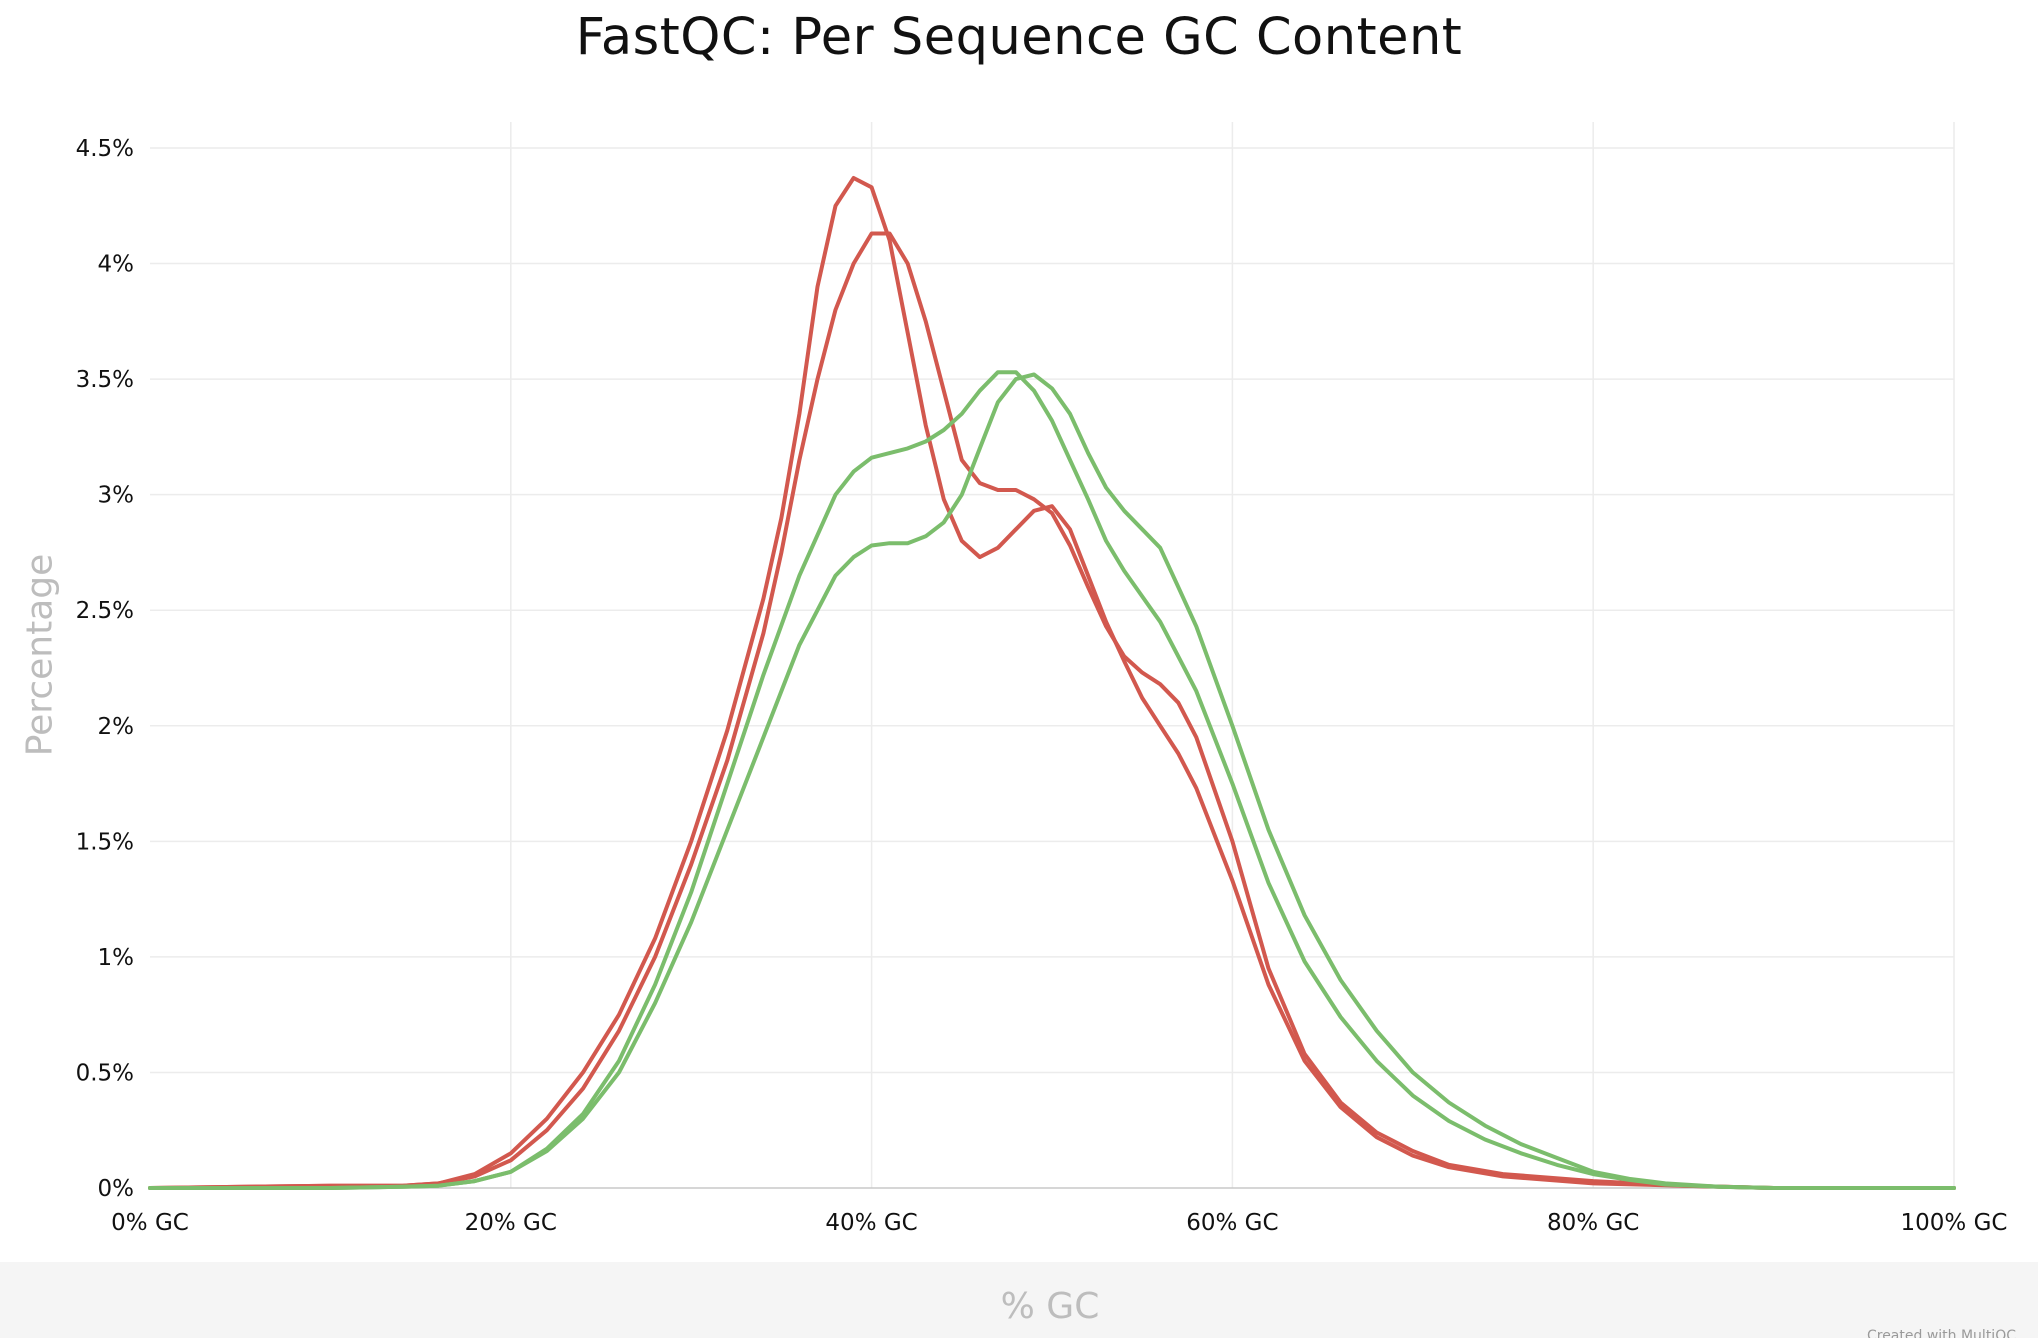 Image resolution: width=2038 pixels, height=1338 pixels. Describe the element at coordinates (105, 149) in the screenshot. I see `y-tick-label: 4.5%` at that location.